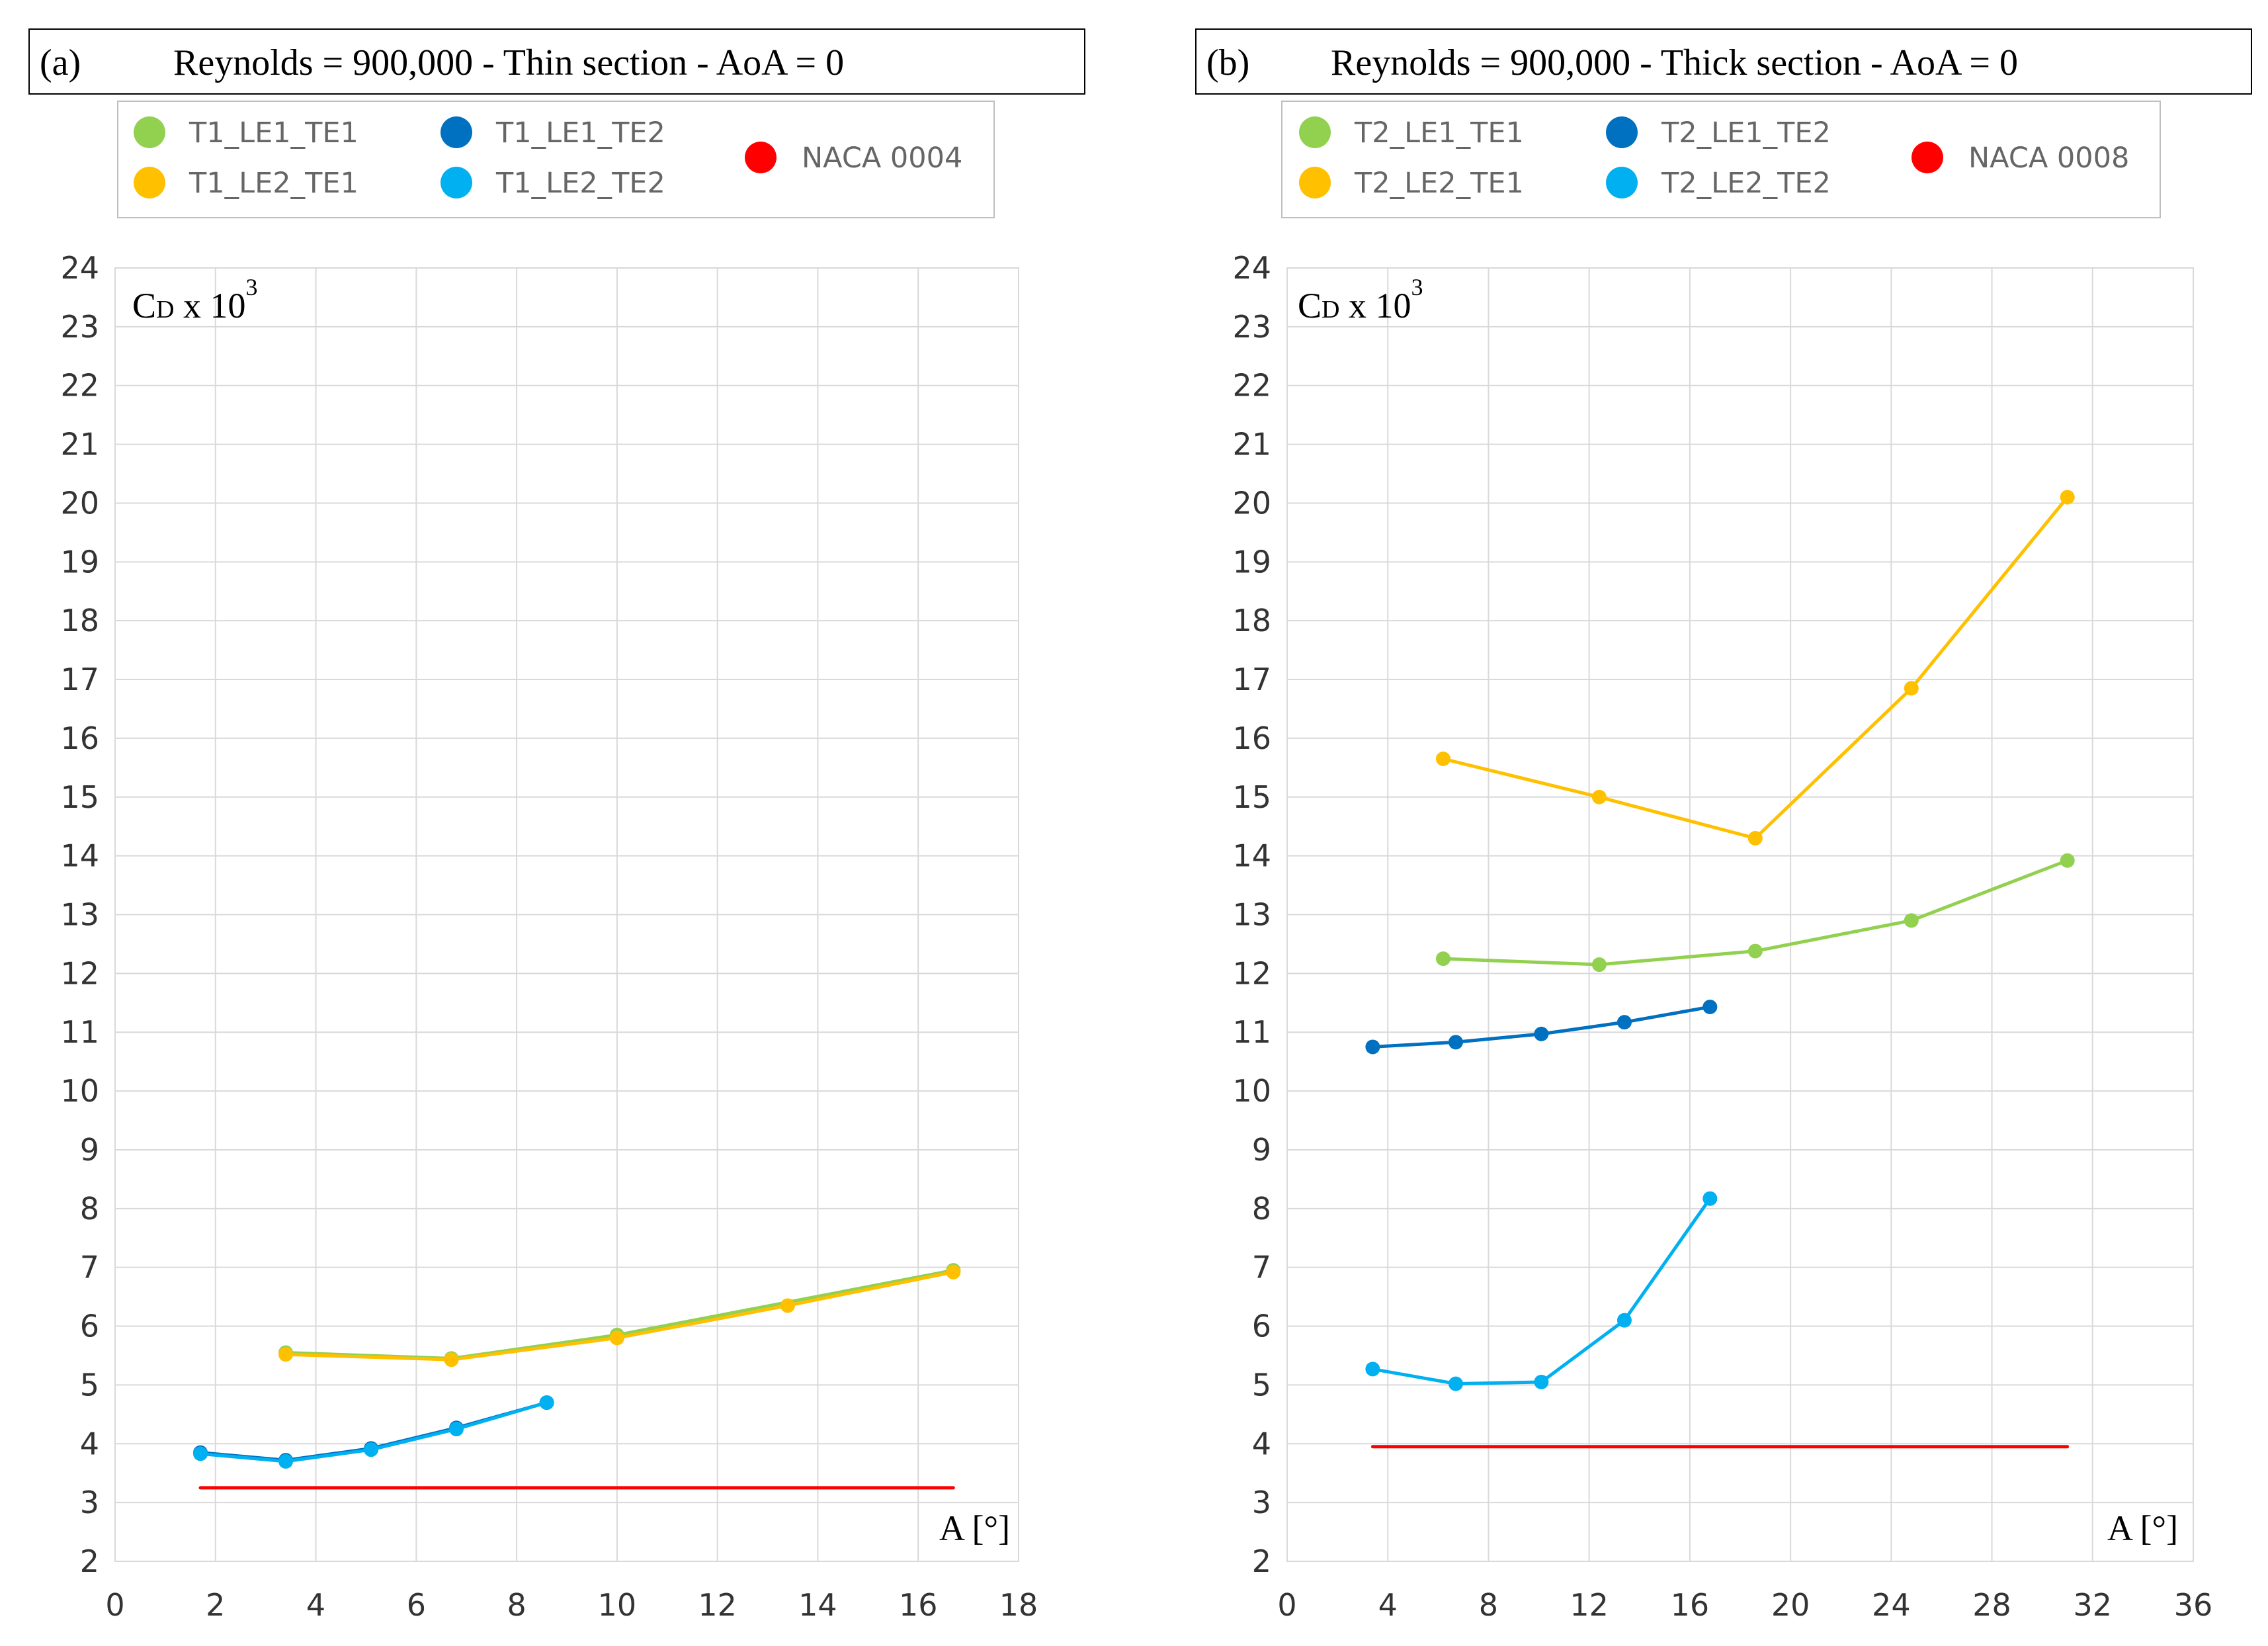 The image size is (2268, 1646). What do you see at coordinates (974, 1528) in the screenshot?
I see `panel-a-xlabel: A [°]` at bounding box center [974, 1528].